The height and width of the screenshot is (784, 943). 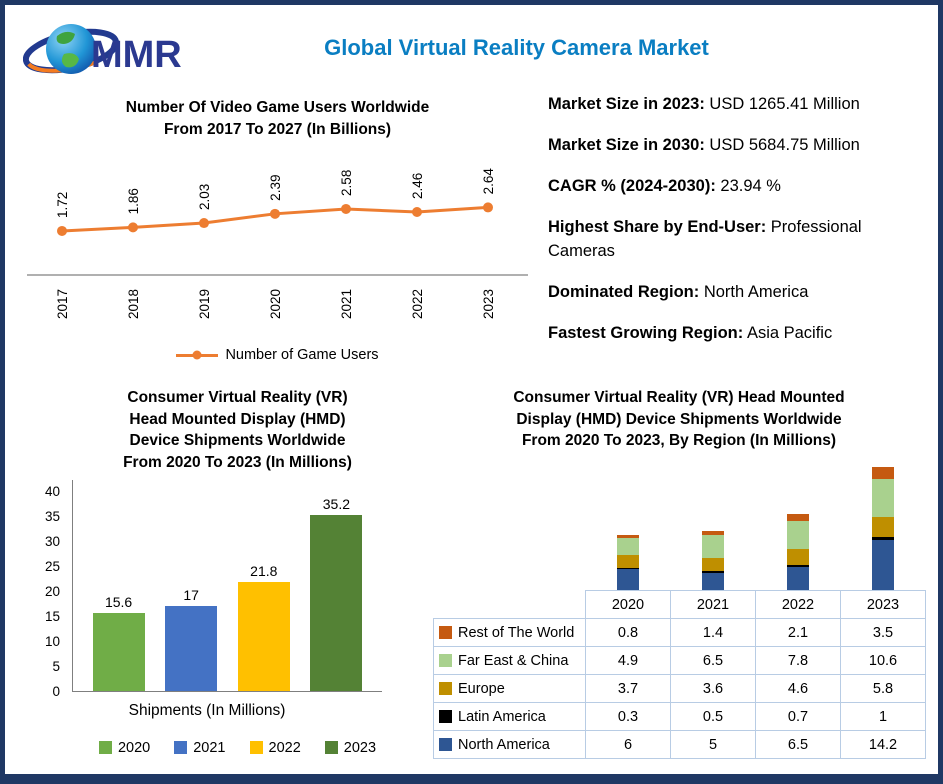 What do you see at coordinates (488, 181) in the screenshot?
I see `value-label-2023: 2.64` at bounding box center [488, 181].